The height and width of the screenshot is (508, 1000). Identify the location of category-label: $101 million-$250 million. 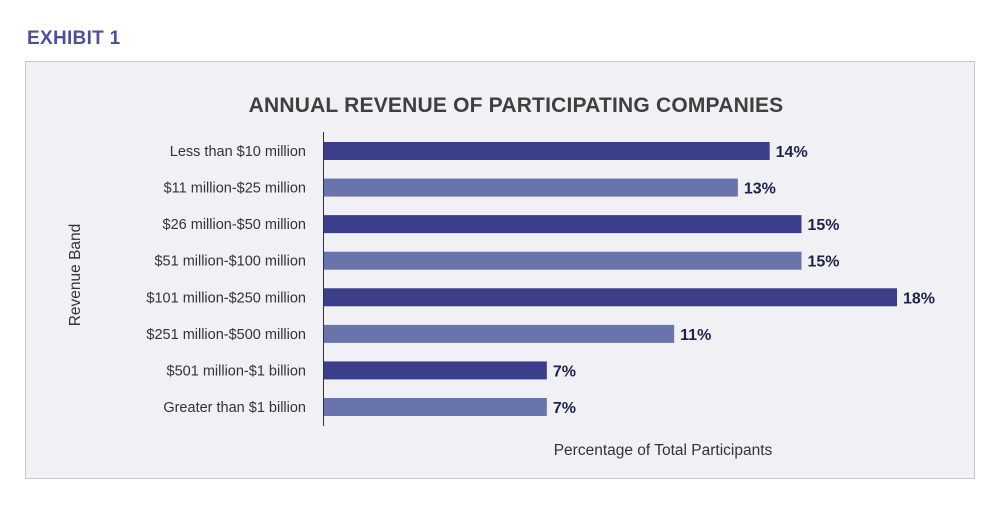
(226, 298).